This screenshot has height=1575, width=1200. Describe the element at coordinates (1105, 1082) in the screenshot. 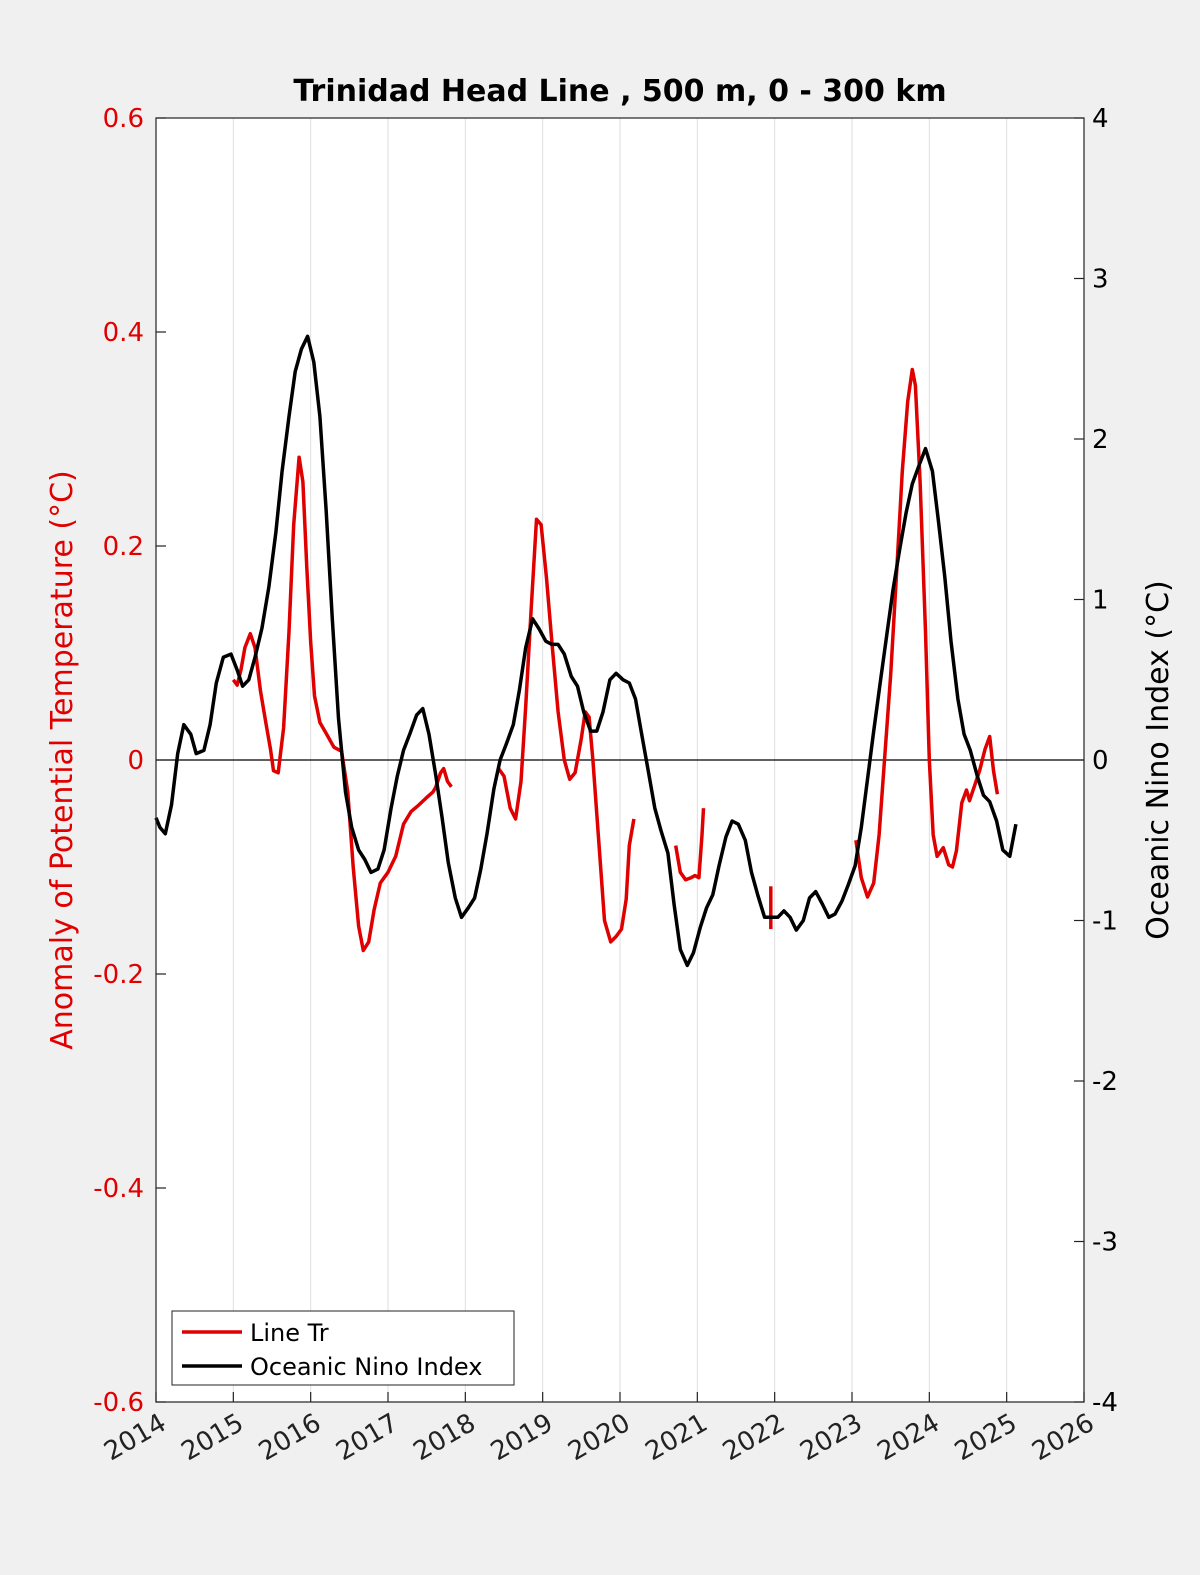

I see `right-y-tick-label: -2` at that location.